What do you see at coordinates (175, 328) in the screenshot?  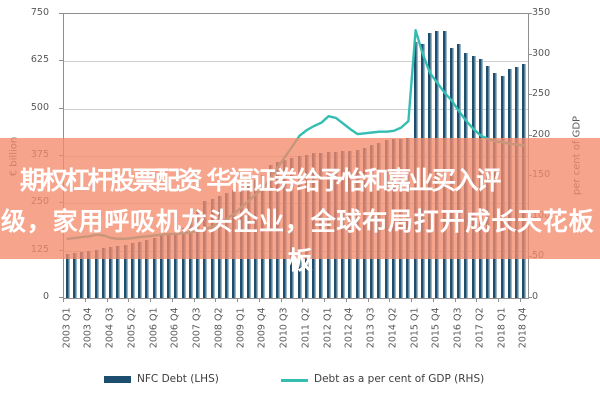 I see `x-axis-label: 2006 Q4` at bounding box center [175, 328].